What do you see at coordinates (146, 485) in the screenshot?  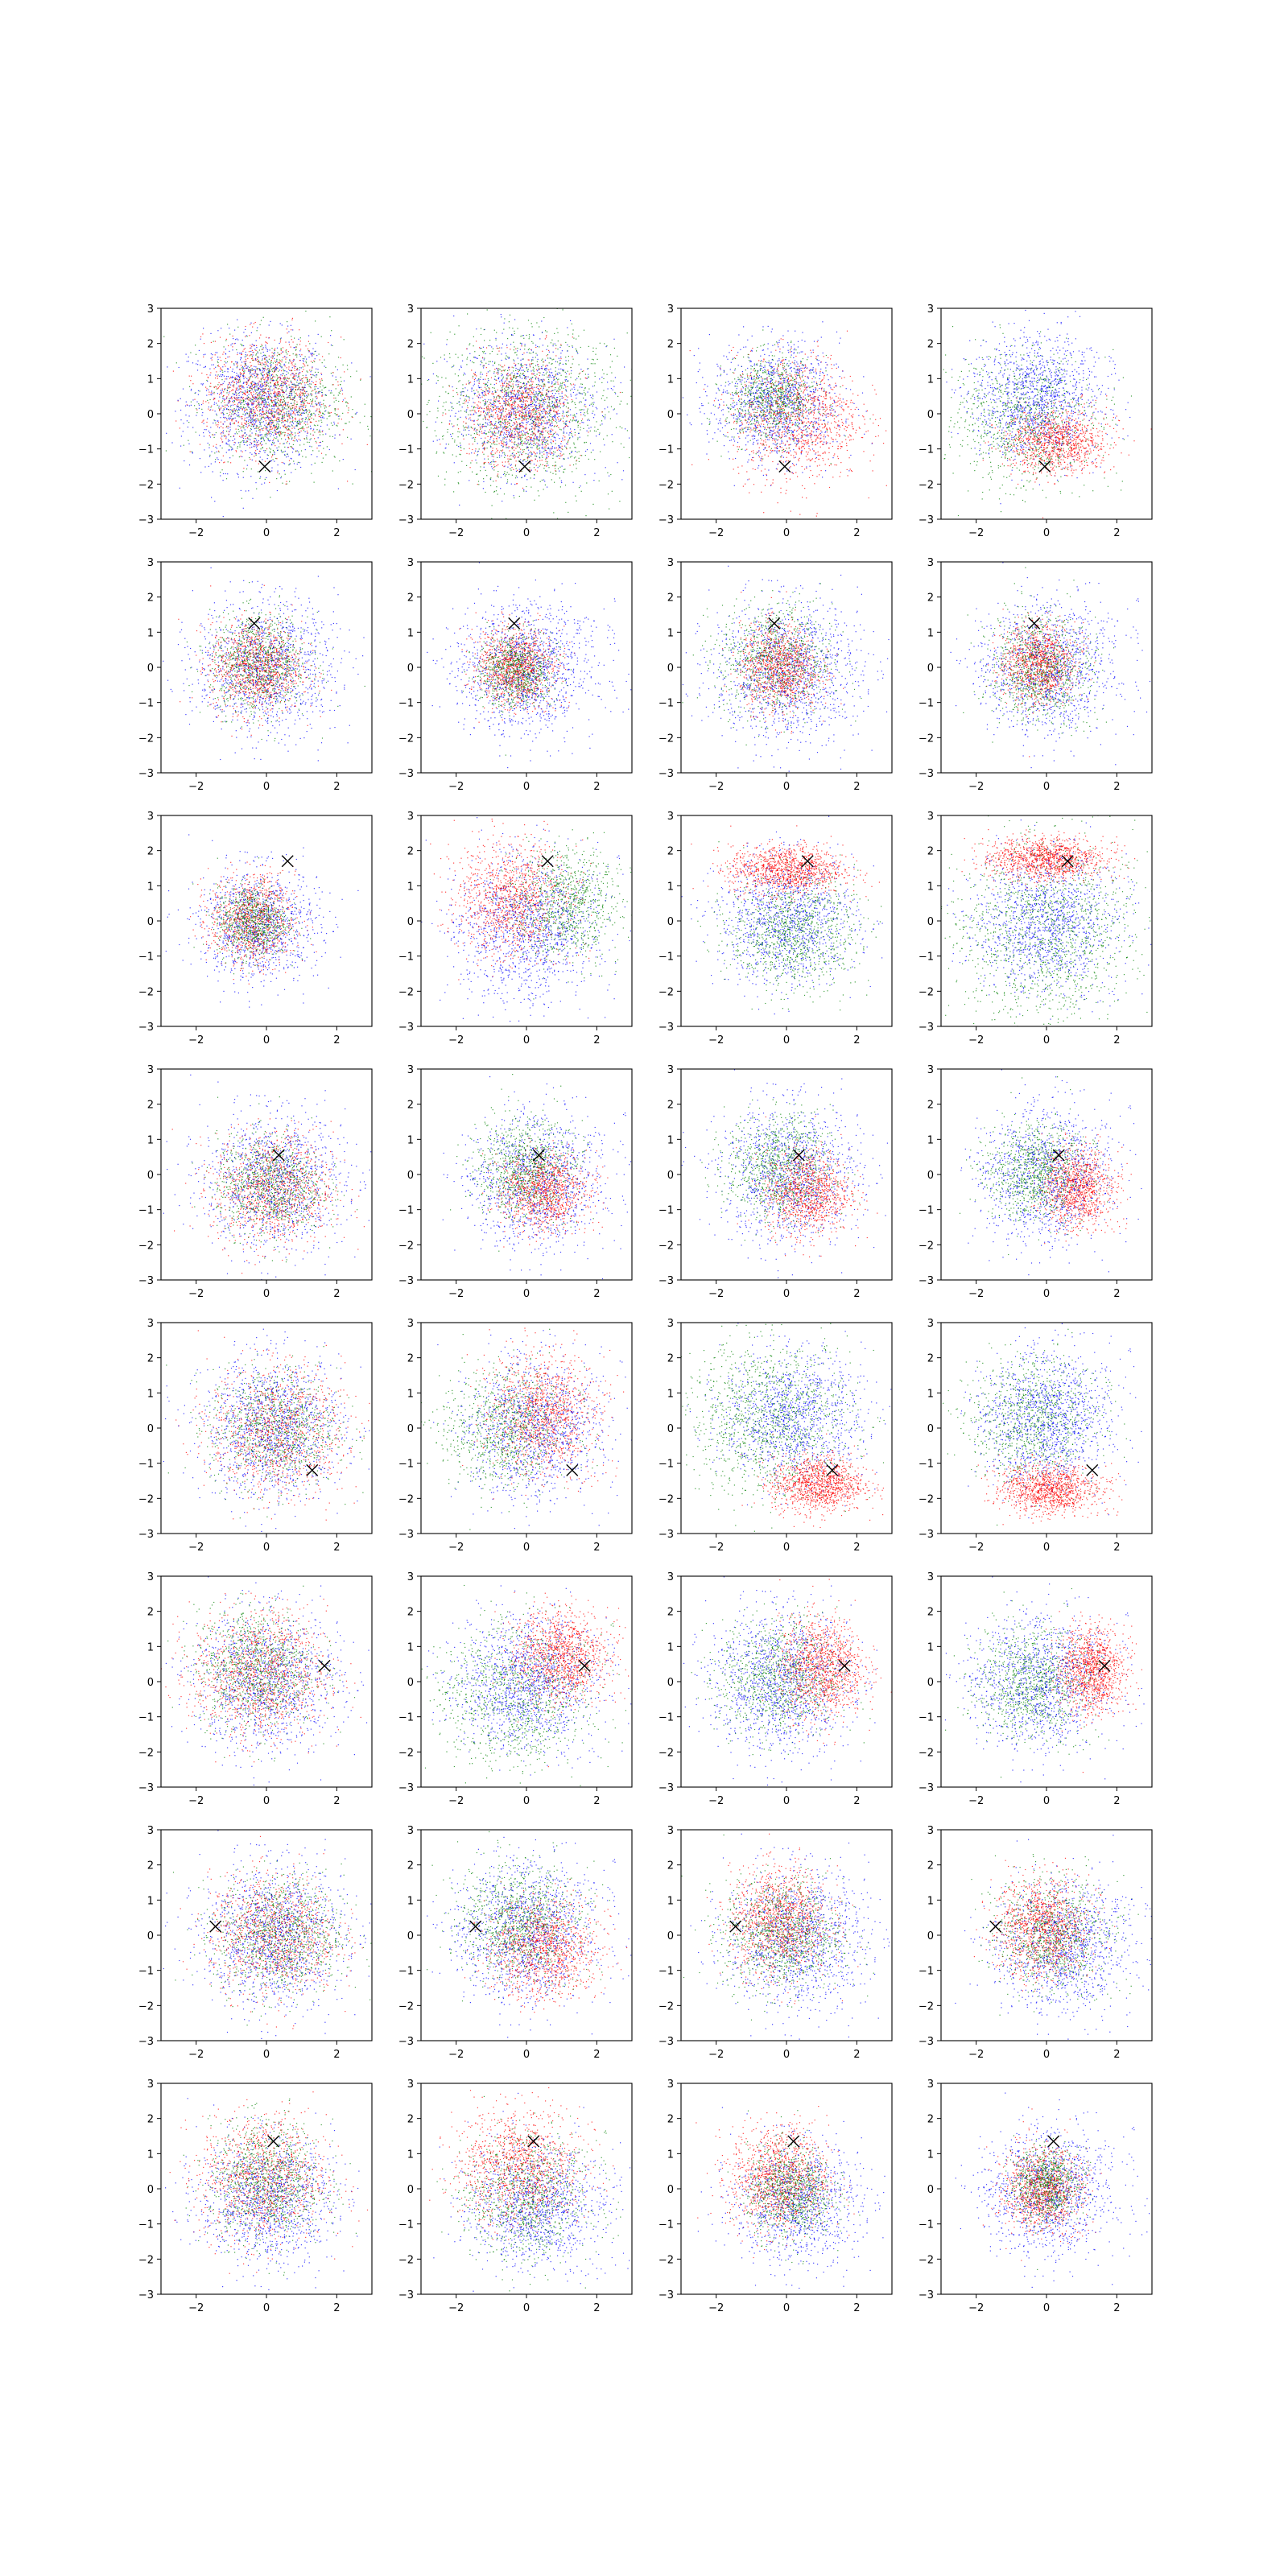 I see `y-tick-label: −2` at bounding box center [146, 485].